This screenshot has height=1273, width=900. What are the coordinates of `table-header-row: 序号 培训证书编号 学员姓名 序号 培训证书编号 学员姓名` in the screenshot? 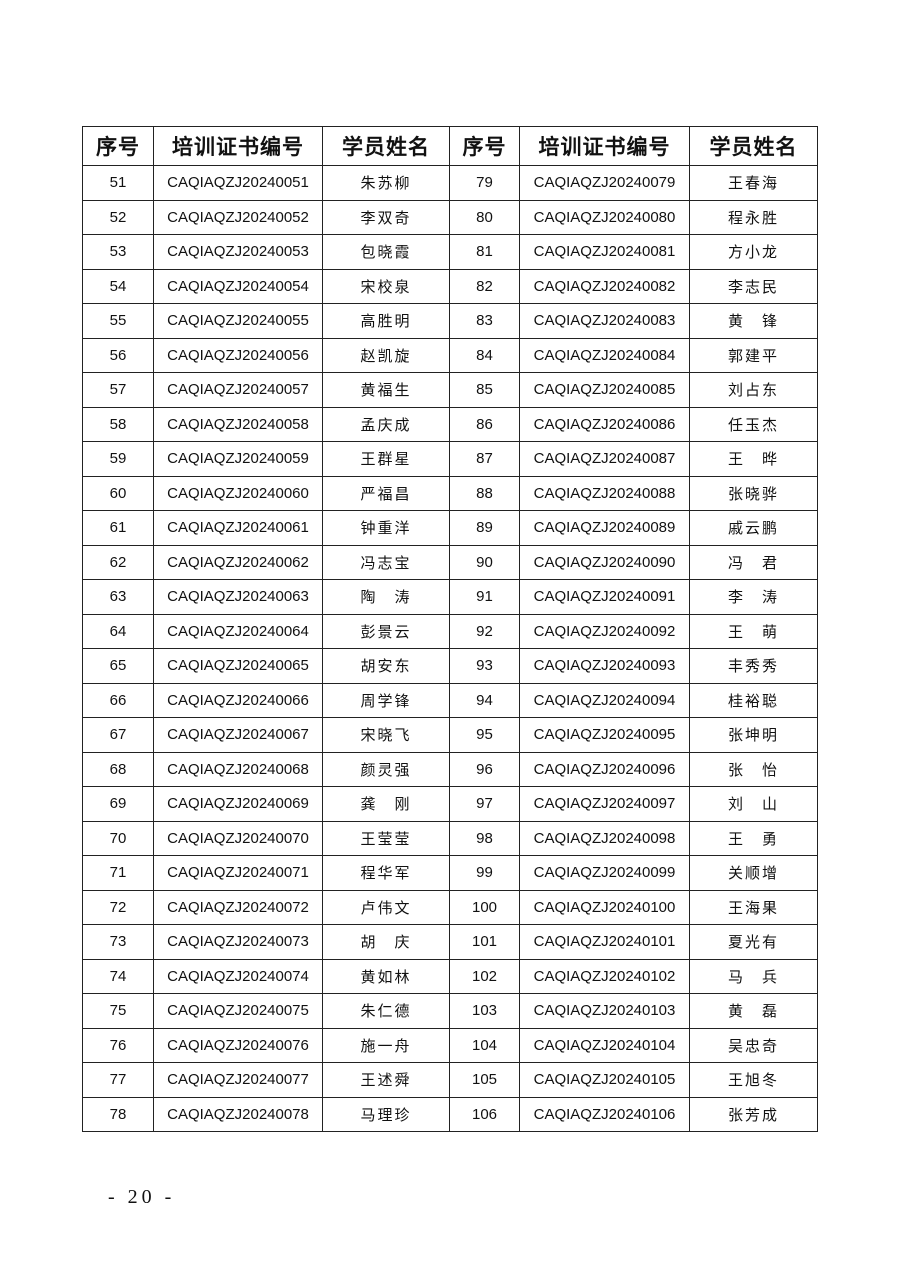 It's located at (450, 146).